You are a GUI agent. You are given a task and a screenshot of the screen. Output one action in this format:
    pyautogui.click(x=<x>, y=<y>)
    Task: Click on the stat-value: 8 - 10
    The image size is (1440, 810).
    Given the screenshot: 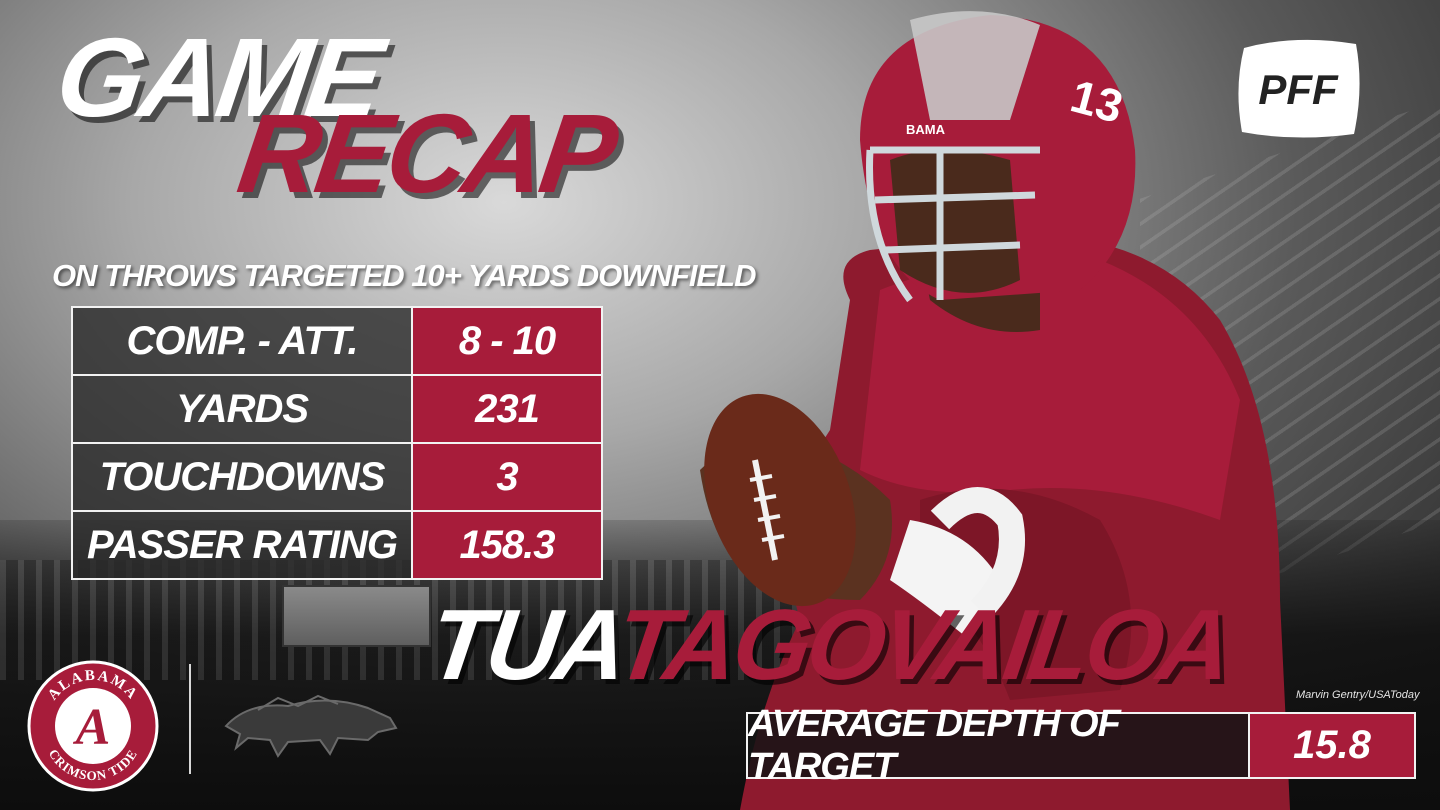 What is the action you would take?
    pyautogui.click(x=507, y=341)
    